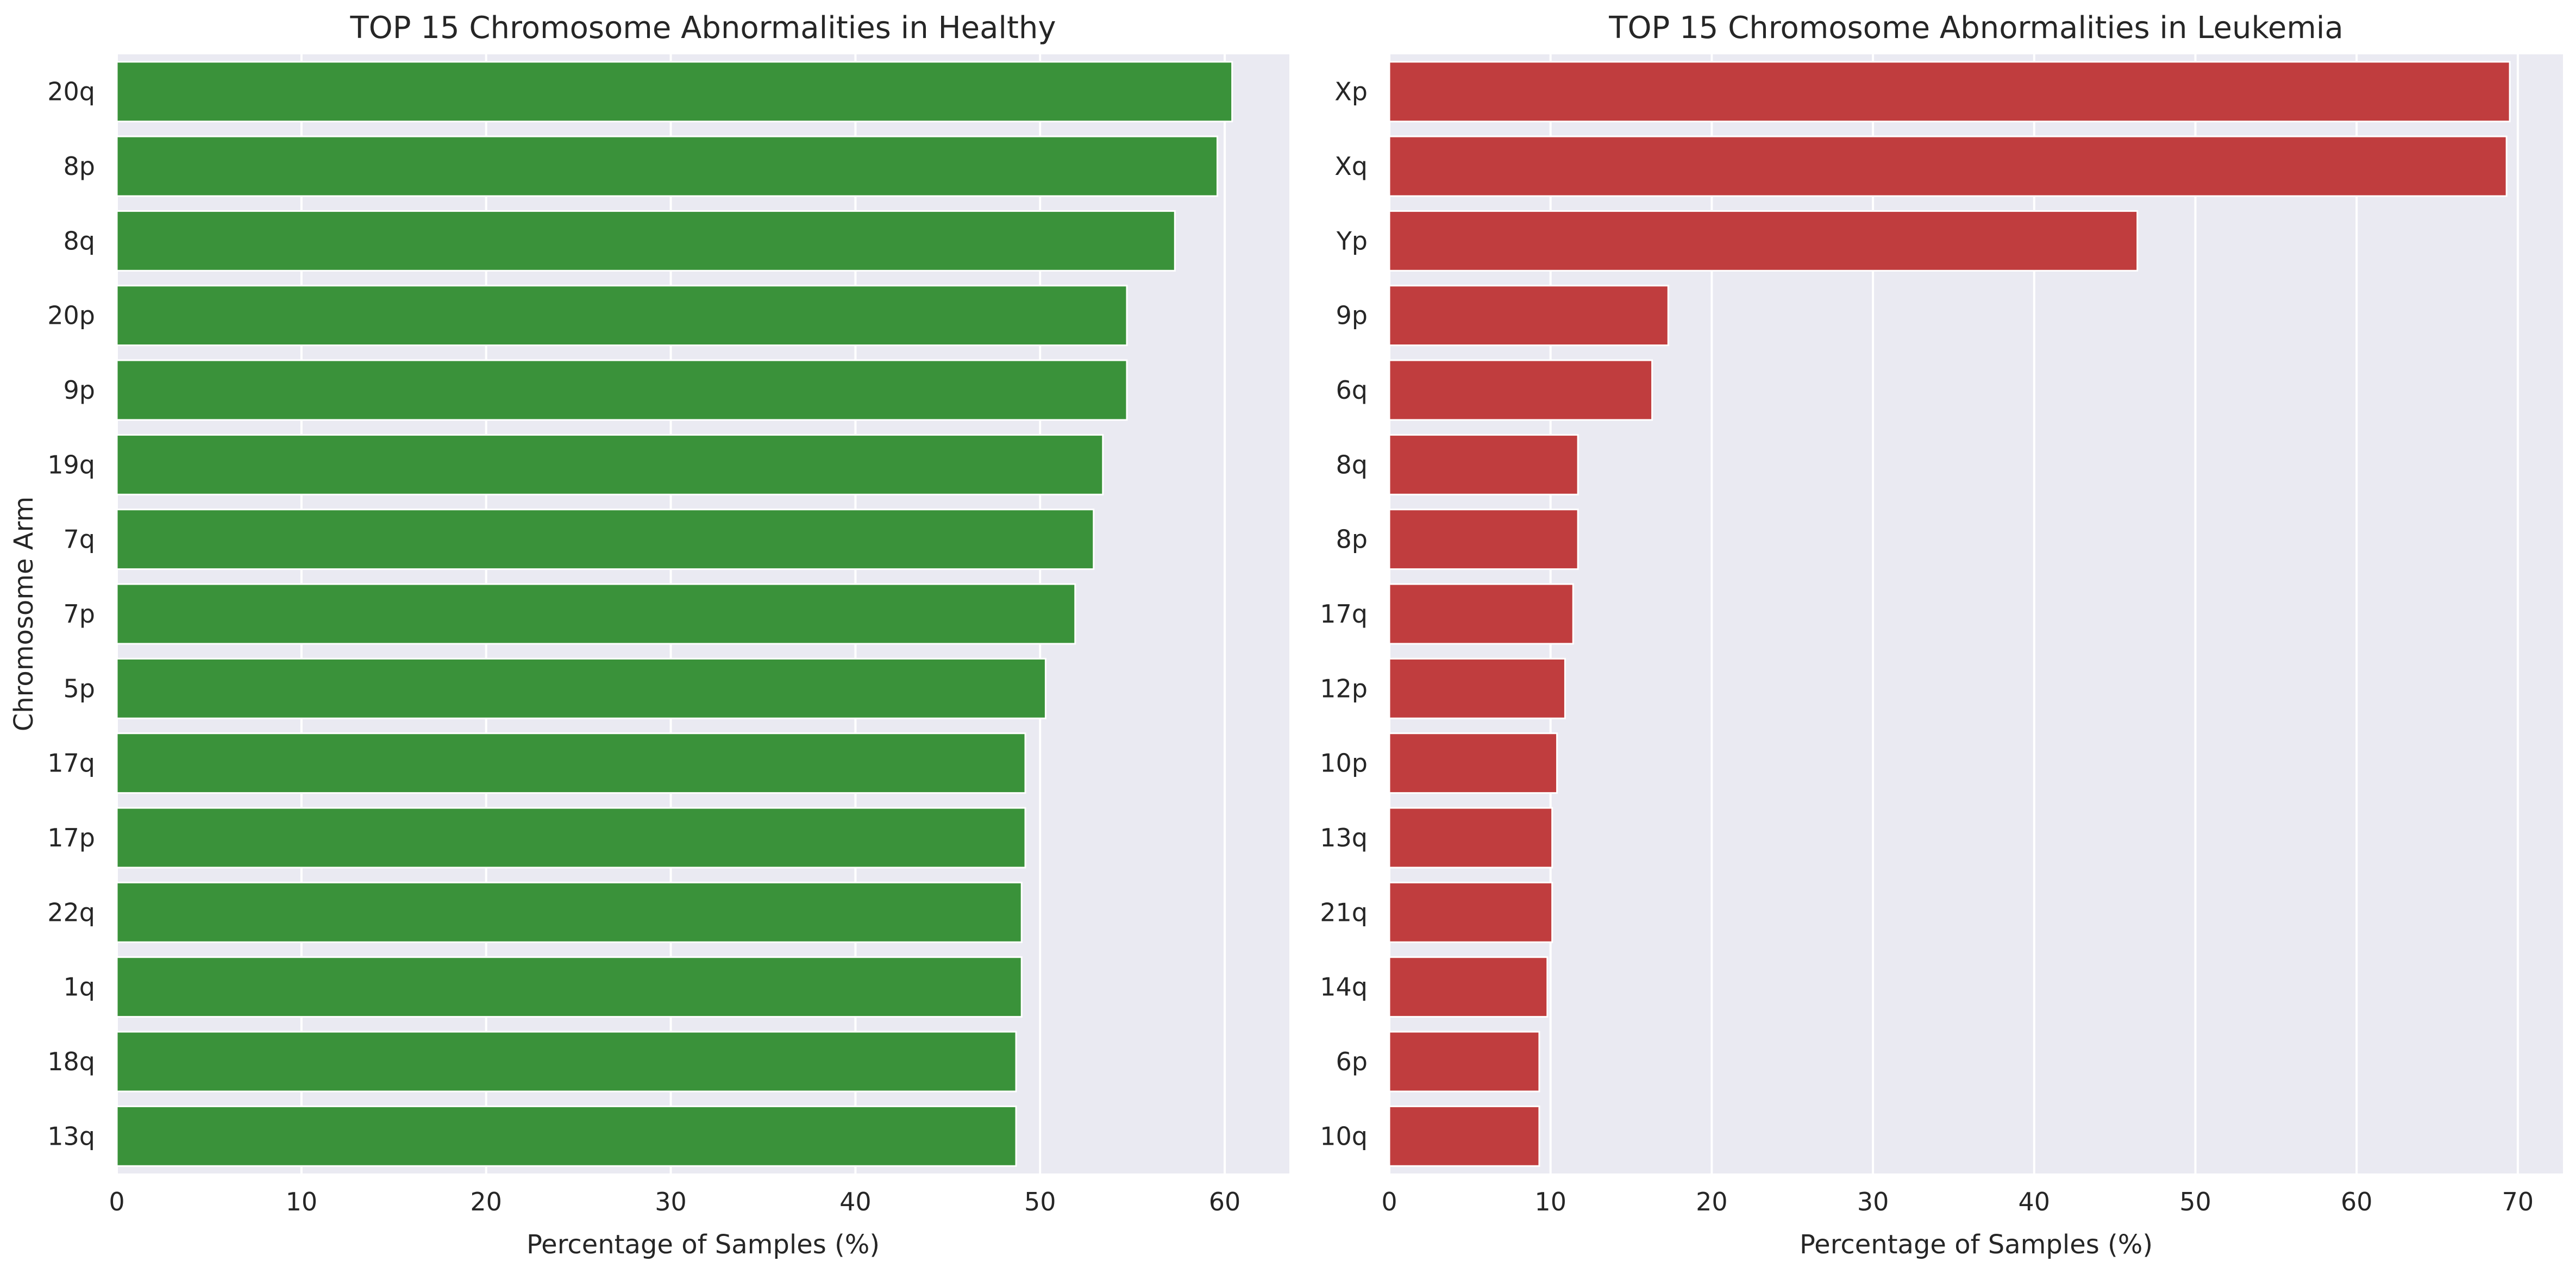 The width and height of the screenshot is (2576, 1274). I want to click on bar-20q, so click(674, 92).